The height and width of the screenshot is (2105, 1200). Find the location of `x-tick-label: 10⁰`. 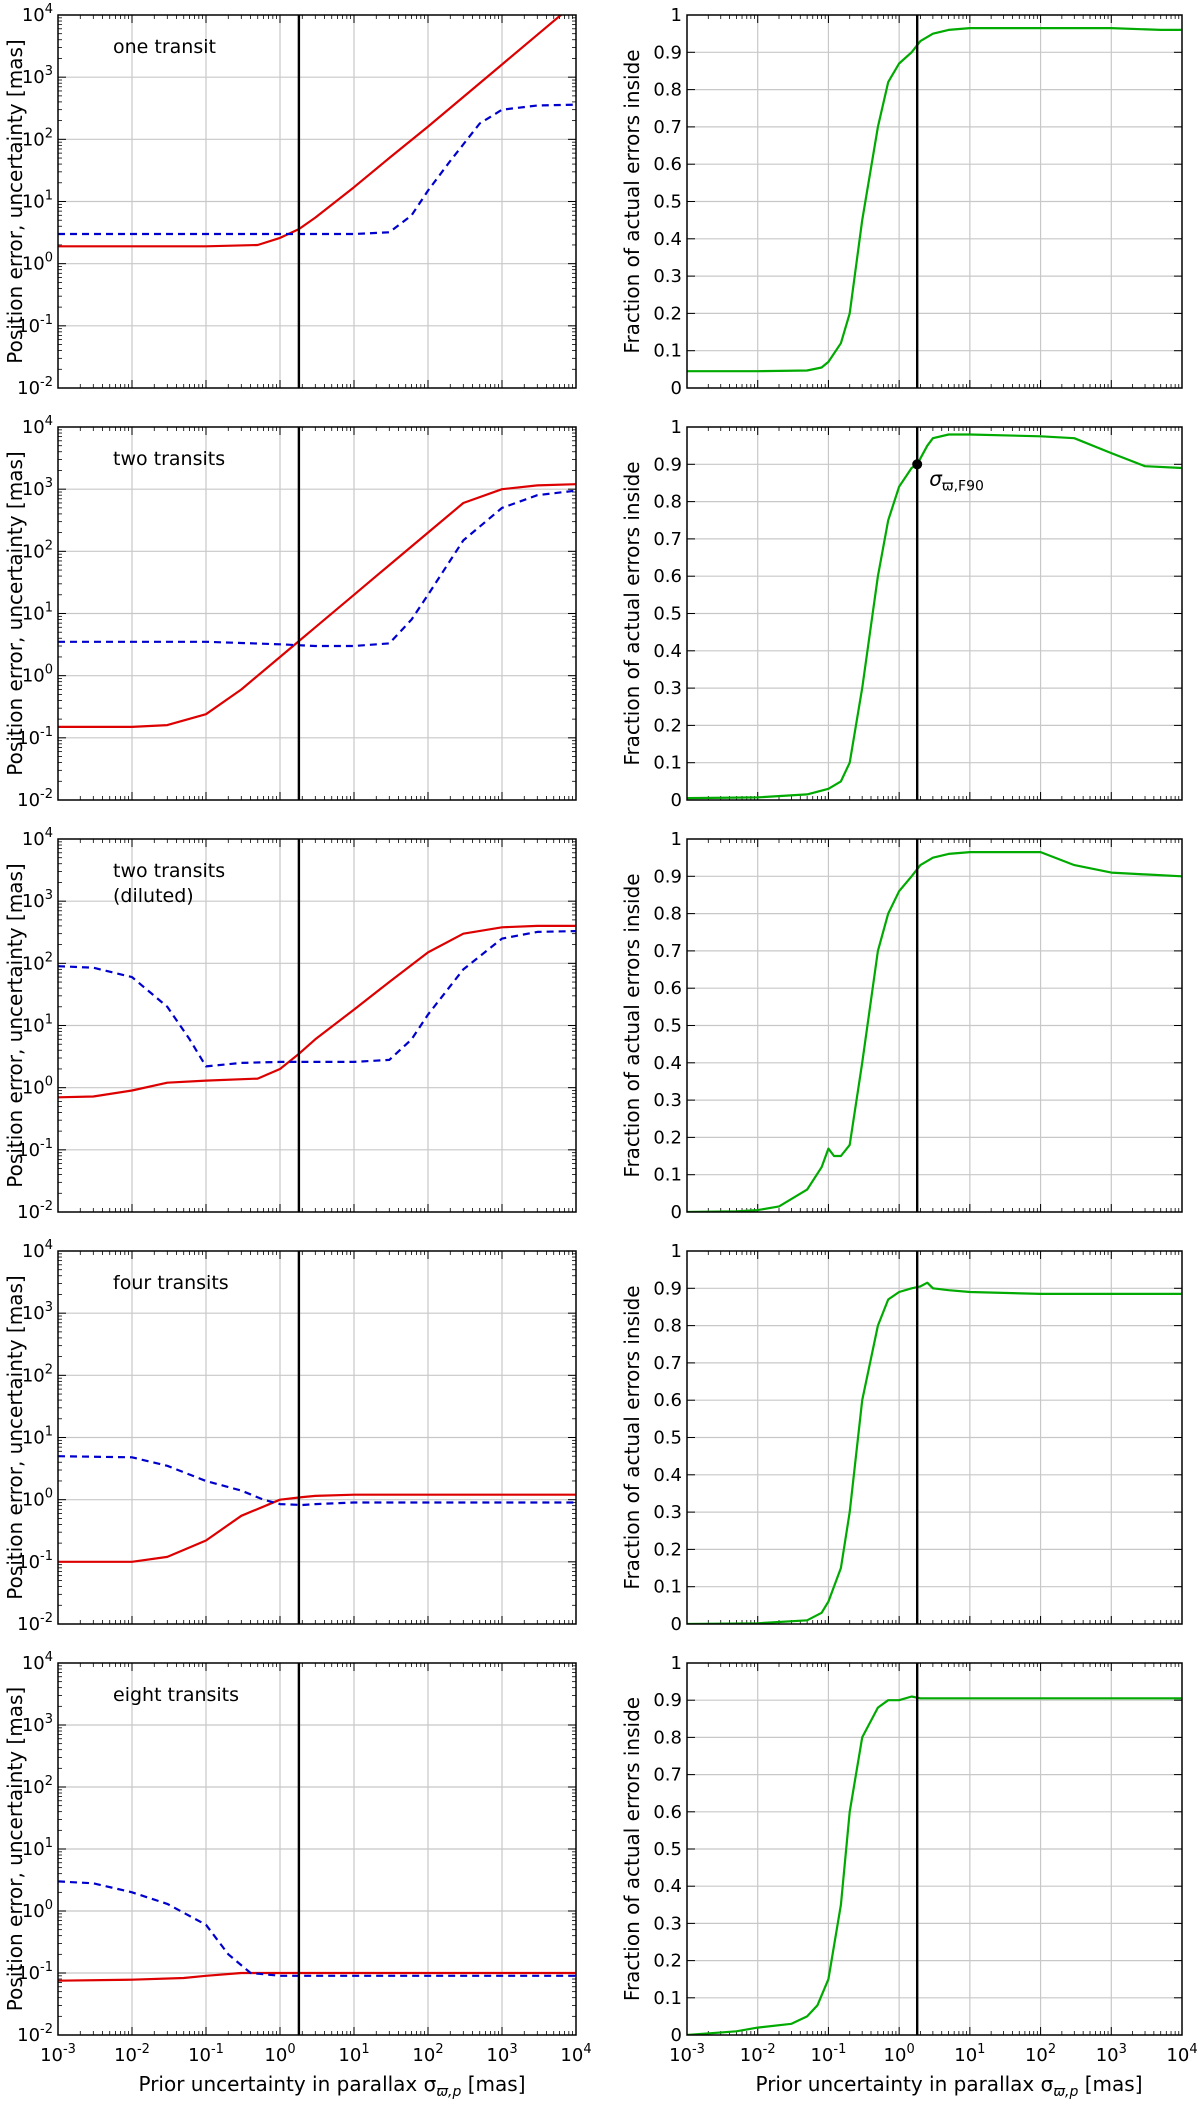

x-tick-label: 10⁰ is located at coordinates (279, 2054).